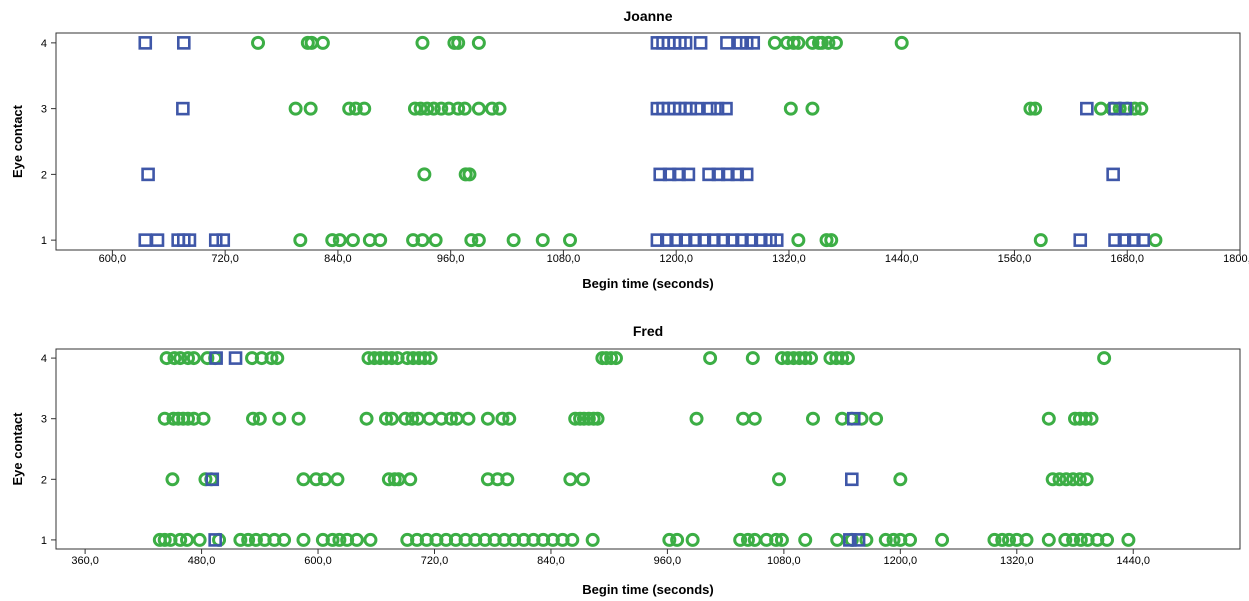 The width and height of the screenshot is (1249, 601). What do you see at coordinates (676, 259) in the screenshot?
I see `x-tick-label: 1200,0` at bounding box center [676, 259].